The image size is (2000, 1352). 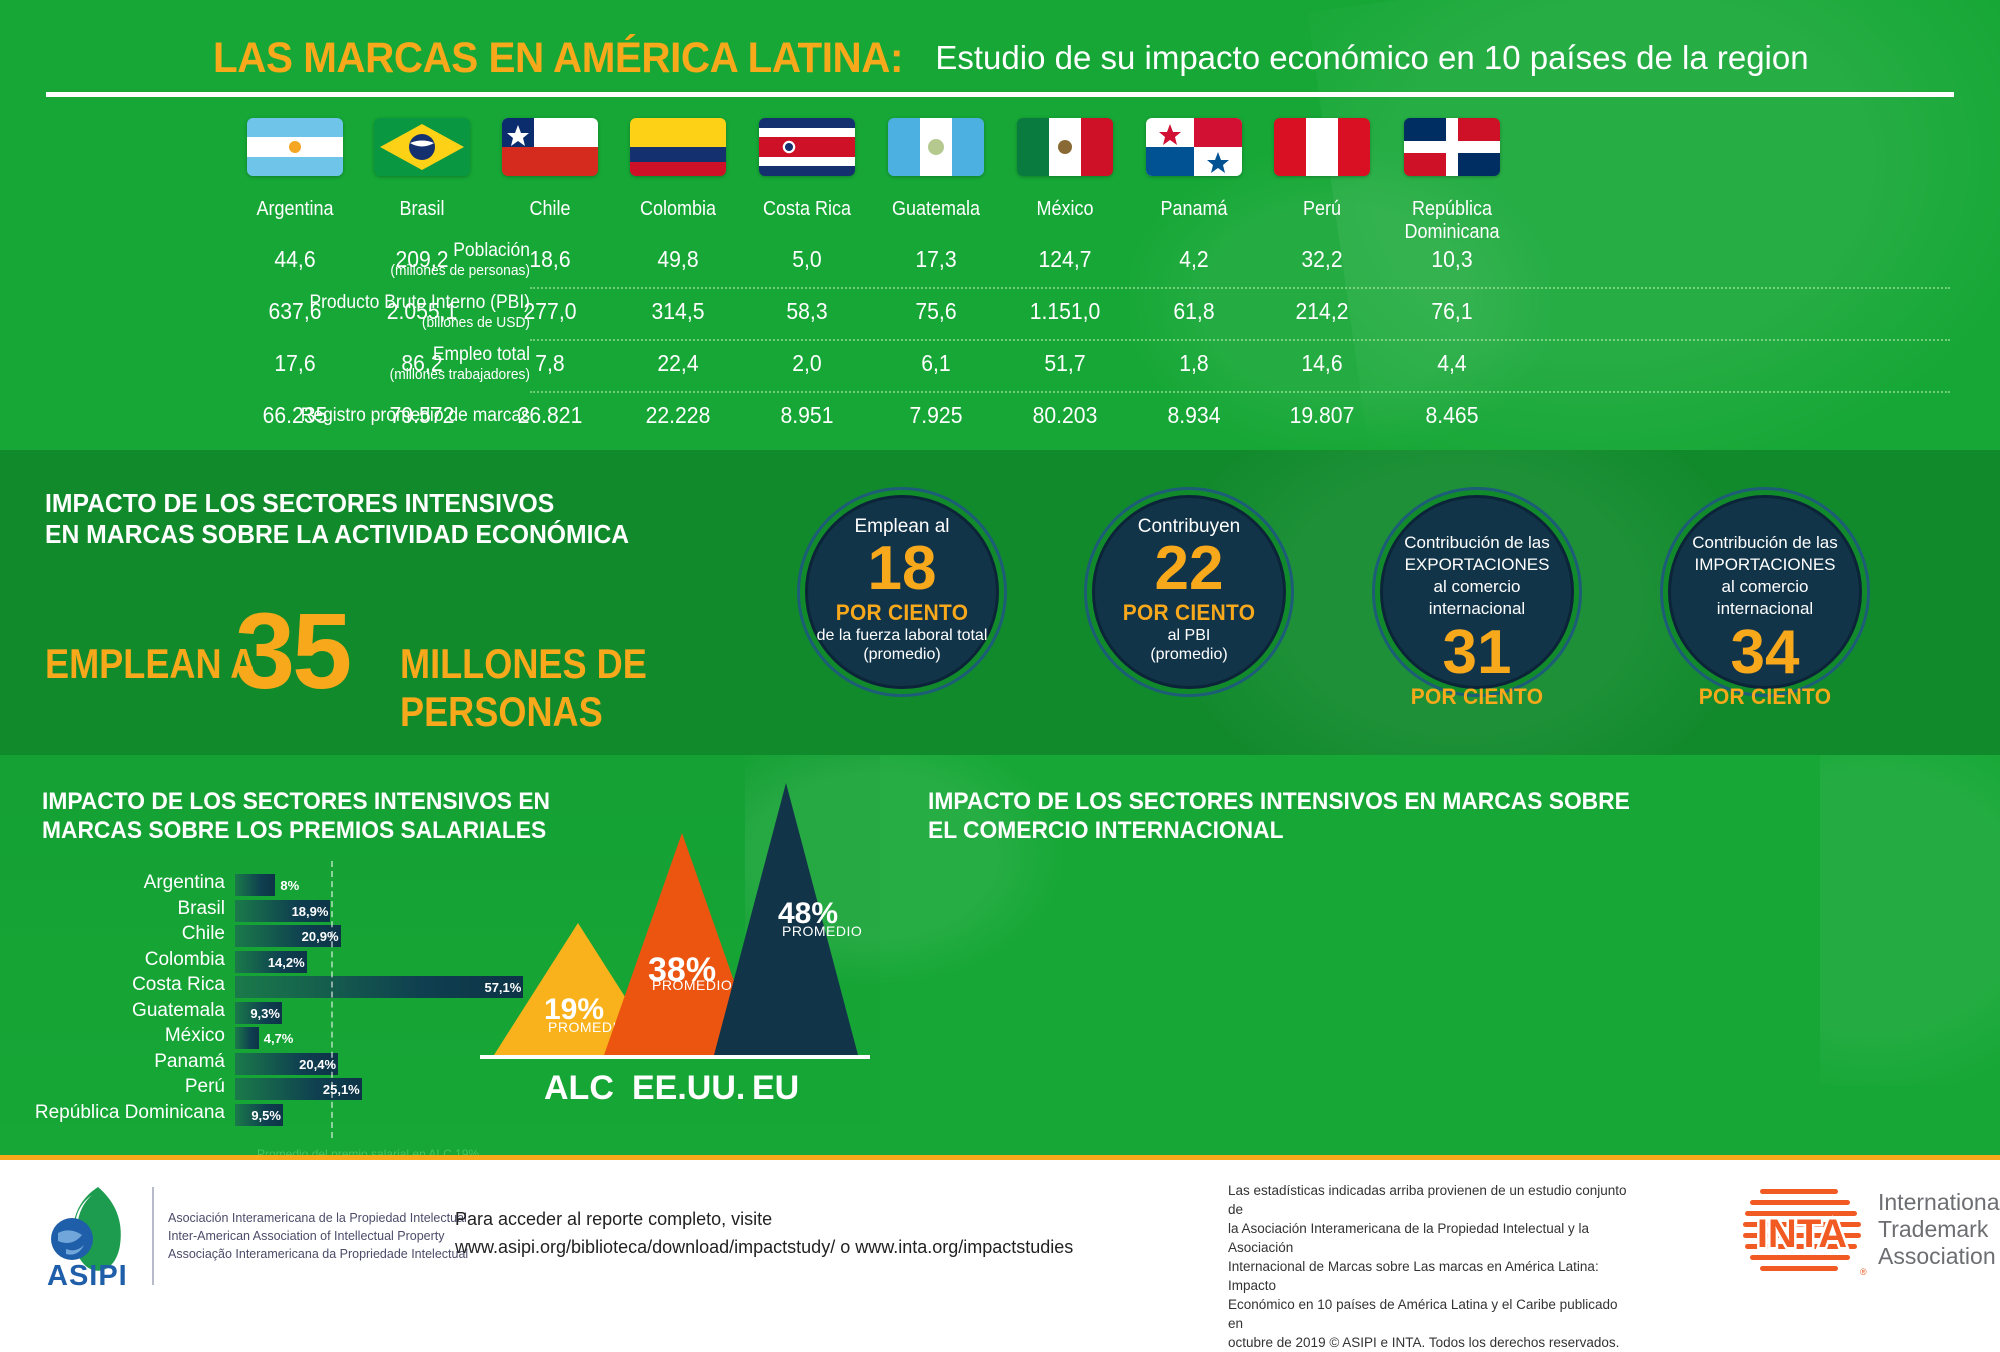 What do you see at coordinates (902, 645) in the screenshot?
I see `circle-bottom-label: de la fuerza laboral total (promedio)` at bounding box center [902, 645].